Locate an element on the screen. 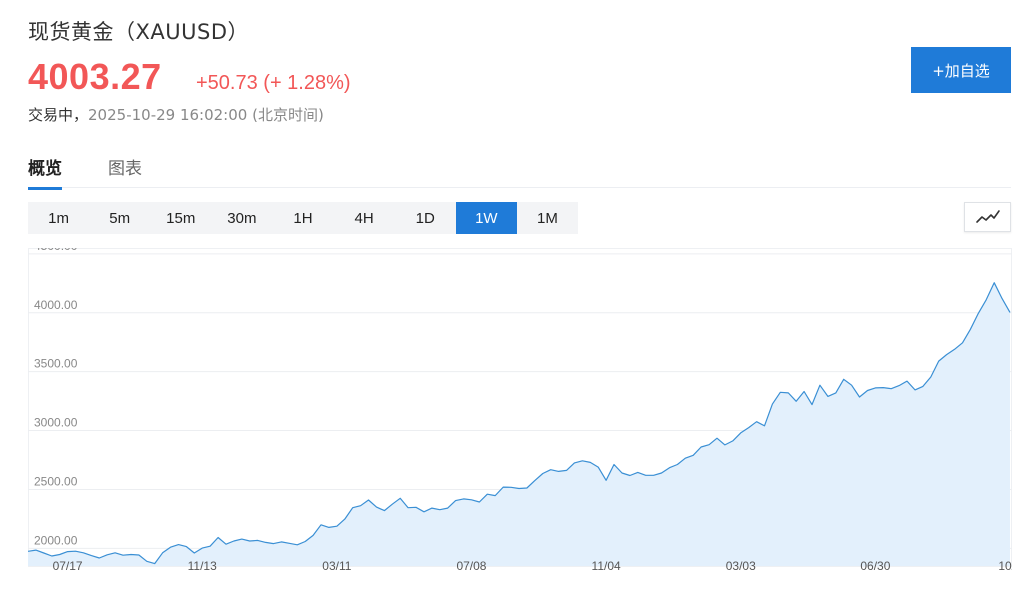  chart-type-button is located at coordinates (987, 217).